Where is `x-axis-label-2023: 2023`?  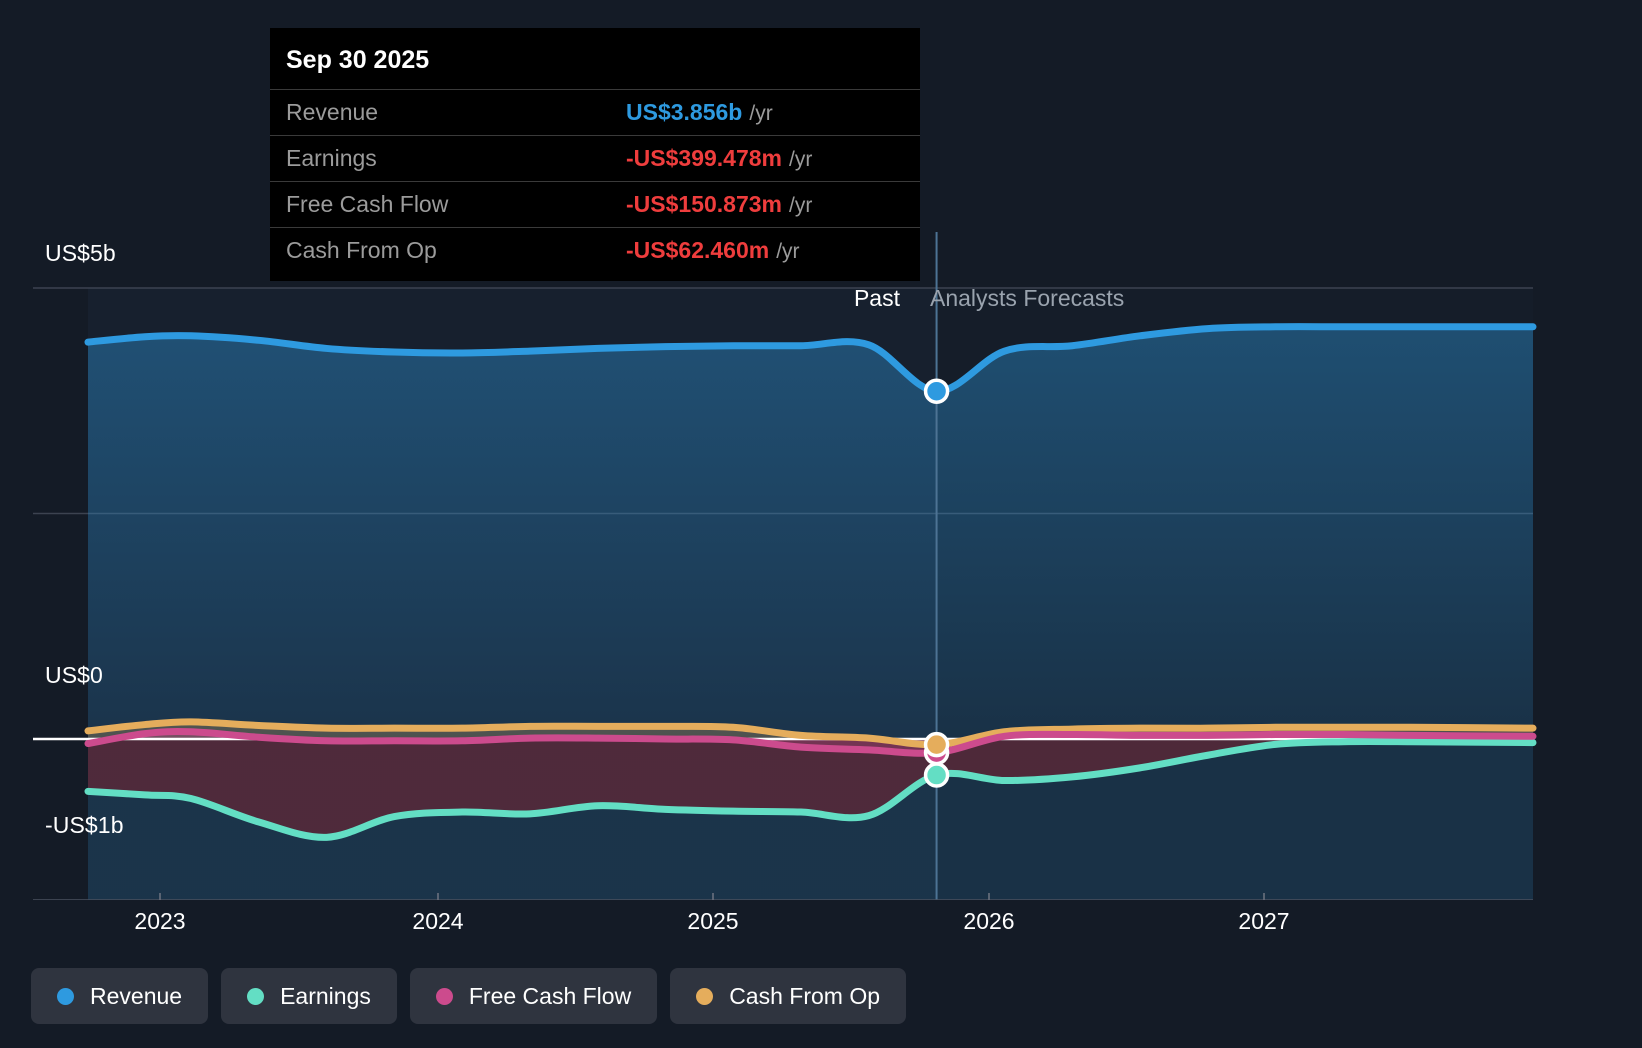
x-axis-label-2023: 2023 is located at coordinates (160, 921).